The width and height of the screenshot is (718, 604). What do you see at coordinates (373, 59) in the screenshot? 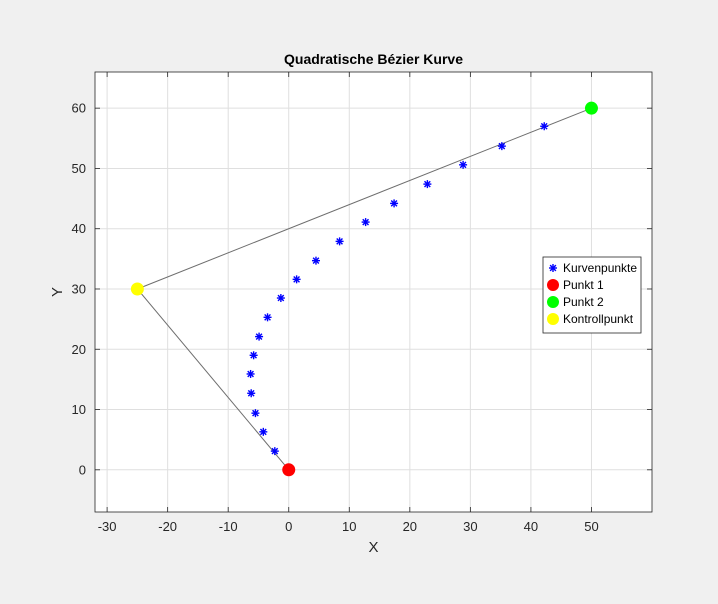
I see `chart-title: Quadratische Bézier Kurve` at bounding box center [373, 59].